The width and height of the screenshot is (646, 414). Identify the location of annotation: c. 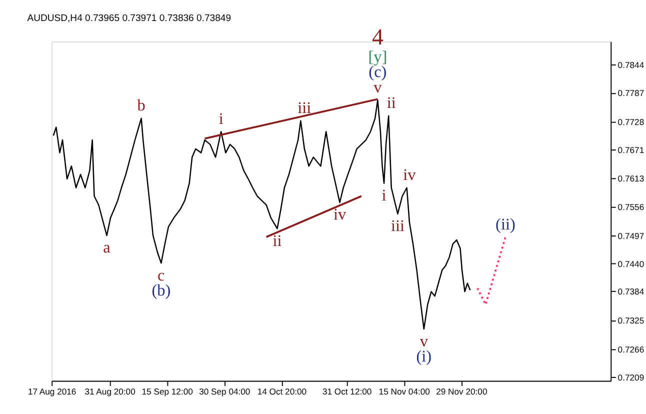
(161, 275).